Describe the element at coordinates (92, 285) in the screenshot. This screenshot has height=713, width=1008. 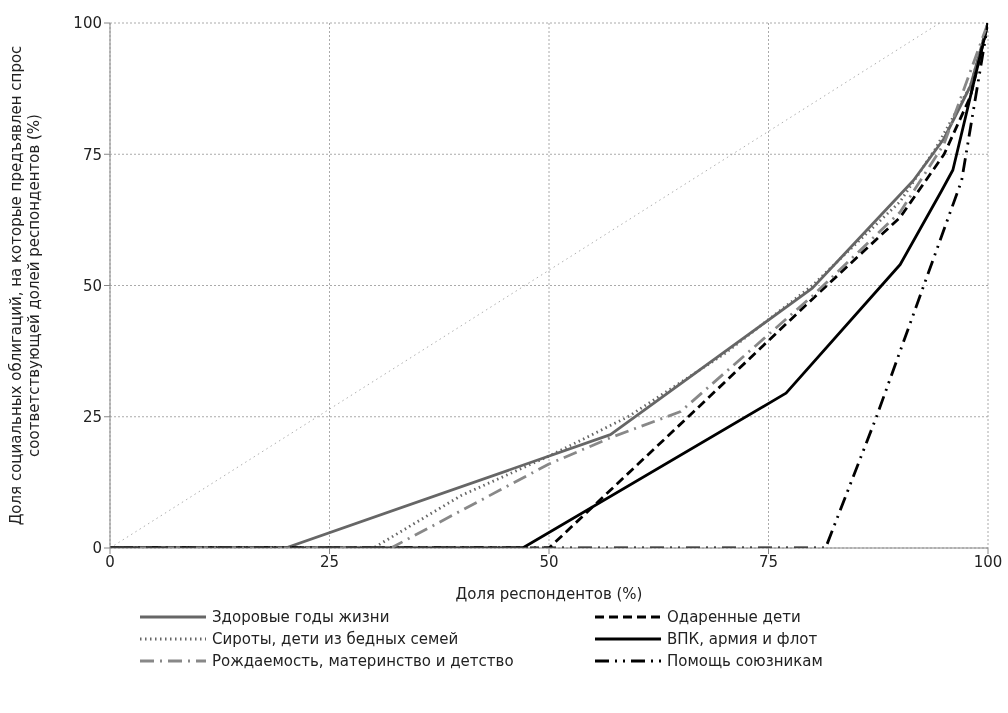
I see `y-tick-label: 50` at that location.